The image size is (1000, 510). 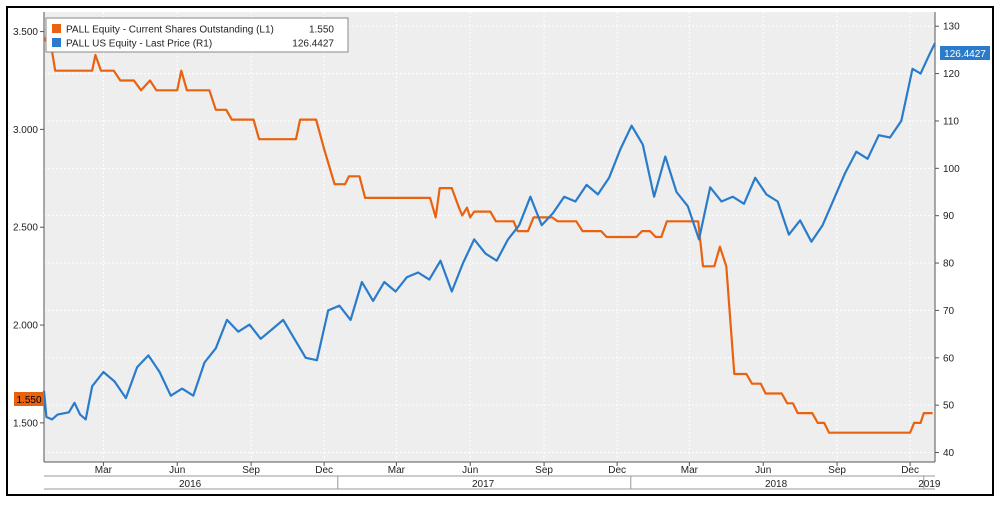 What do you see at coordinates (949, 311) in the screenshot?
I see `right-axis-tick-label: 70` at bounding box center [949, 311].